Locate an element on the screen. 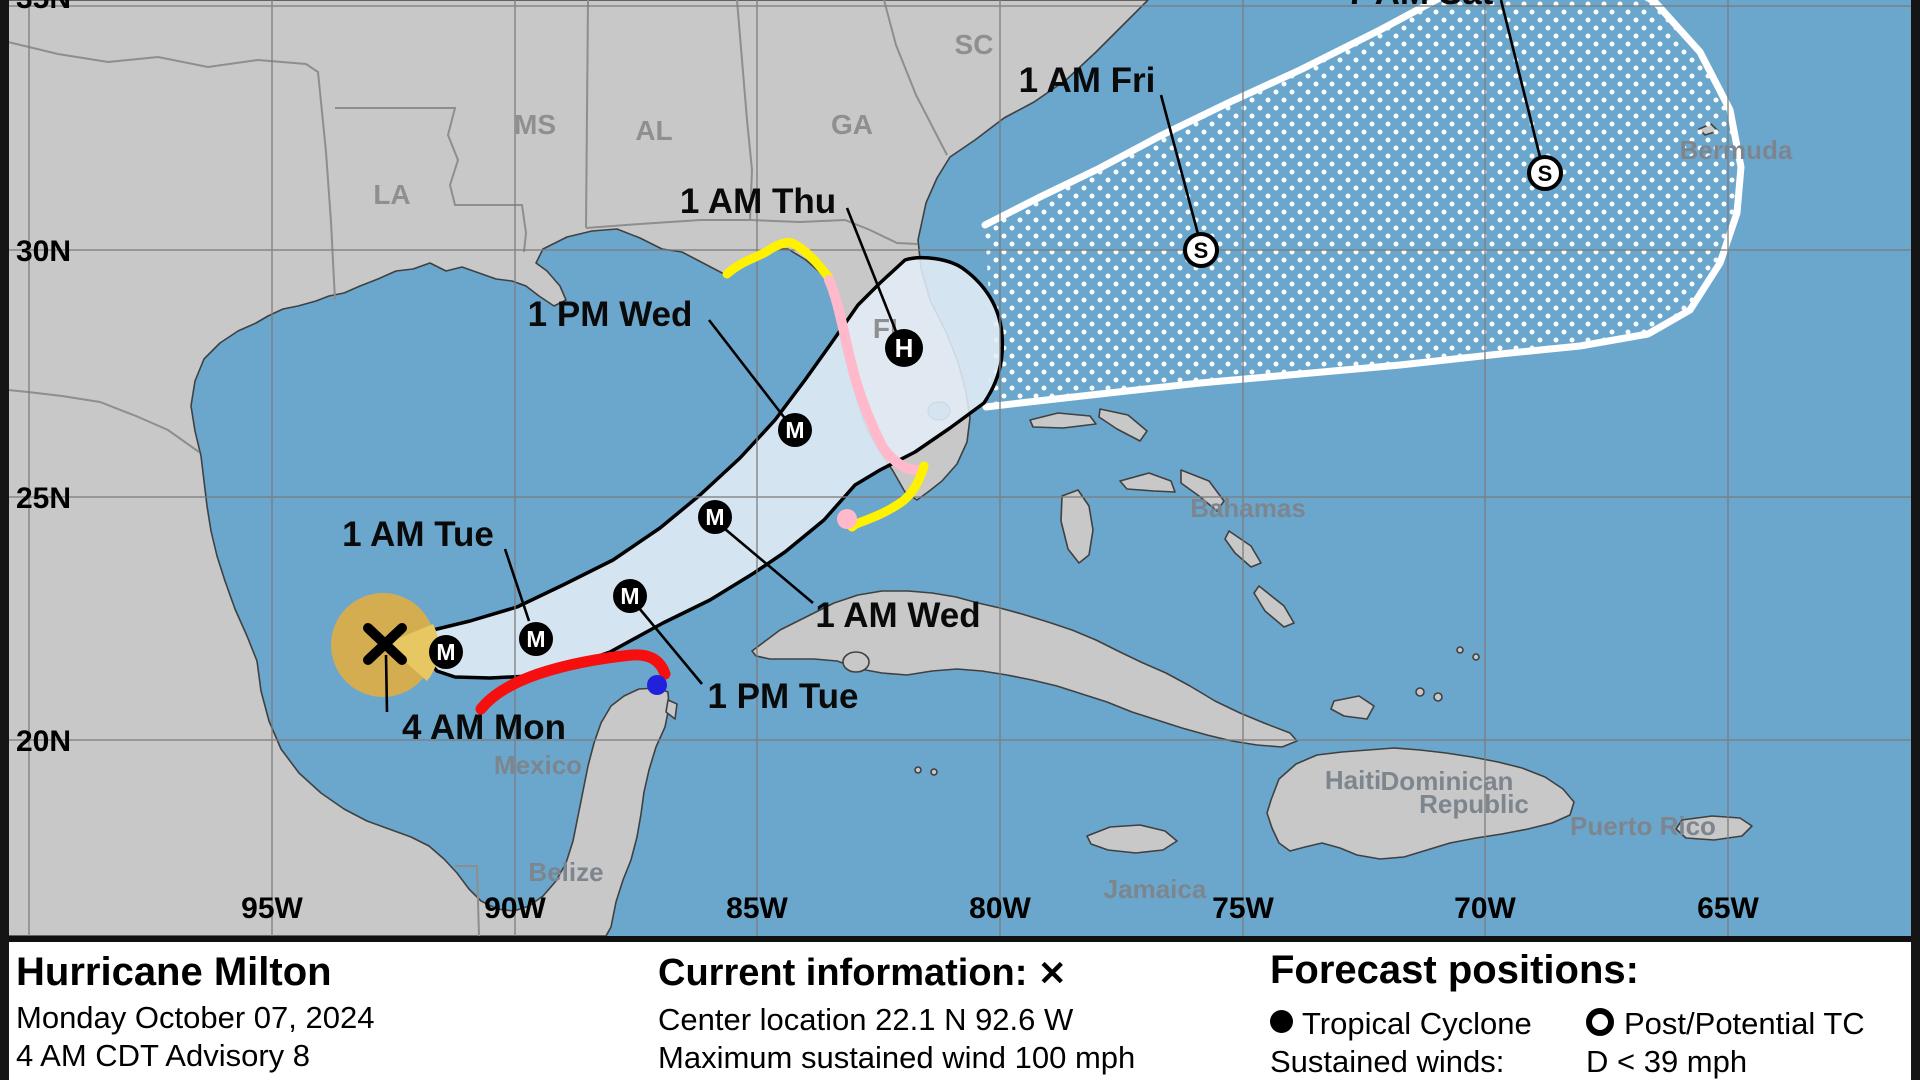 This screenshot has width=1920, height=1080. current-info-title-text: Current information: is located at coordinates (843, 973).